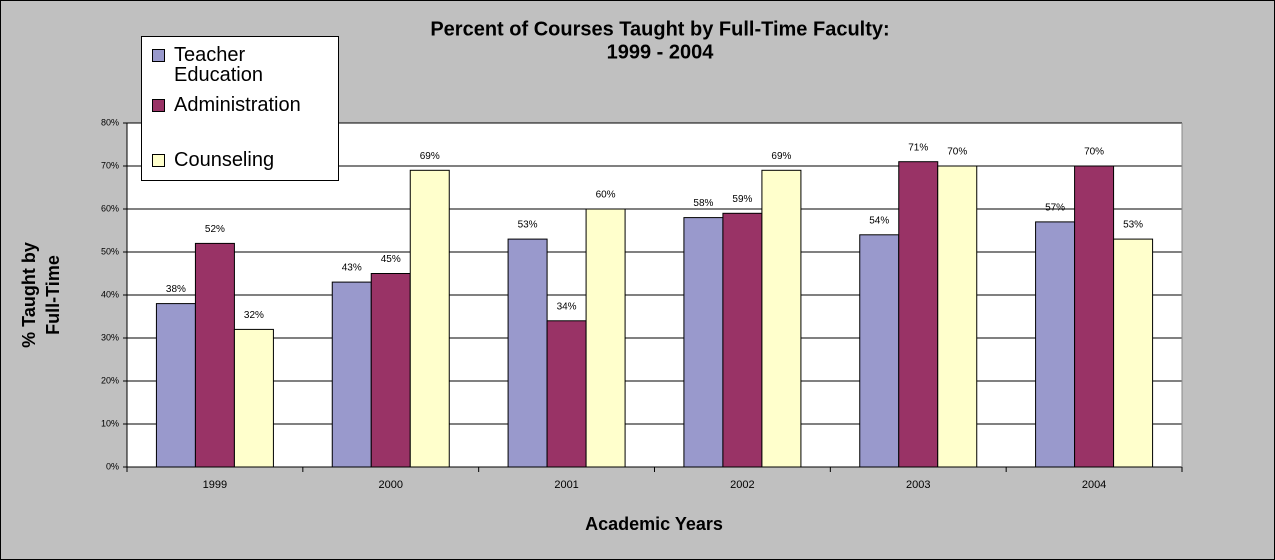 This screenshot has height=560, width=1275. Describe the element at coordinates (224, 160) in the screenshot. I see `legend-label: Counseling` at that location.